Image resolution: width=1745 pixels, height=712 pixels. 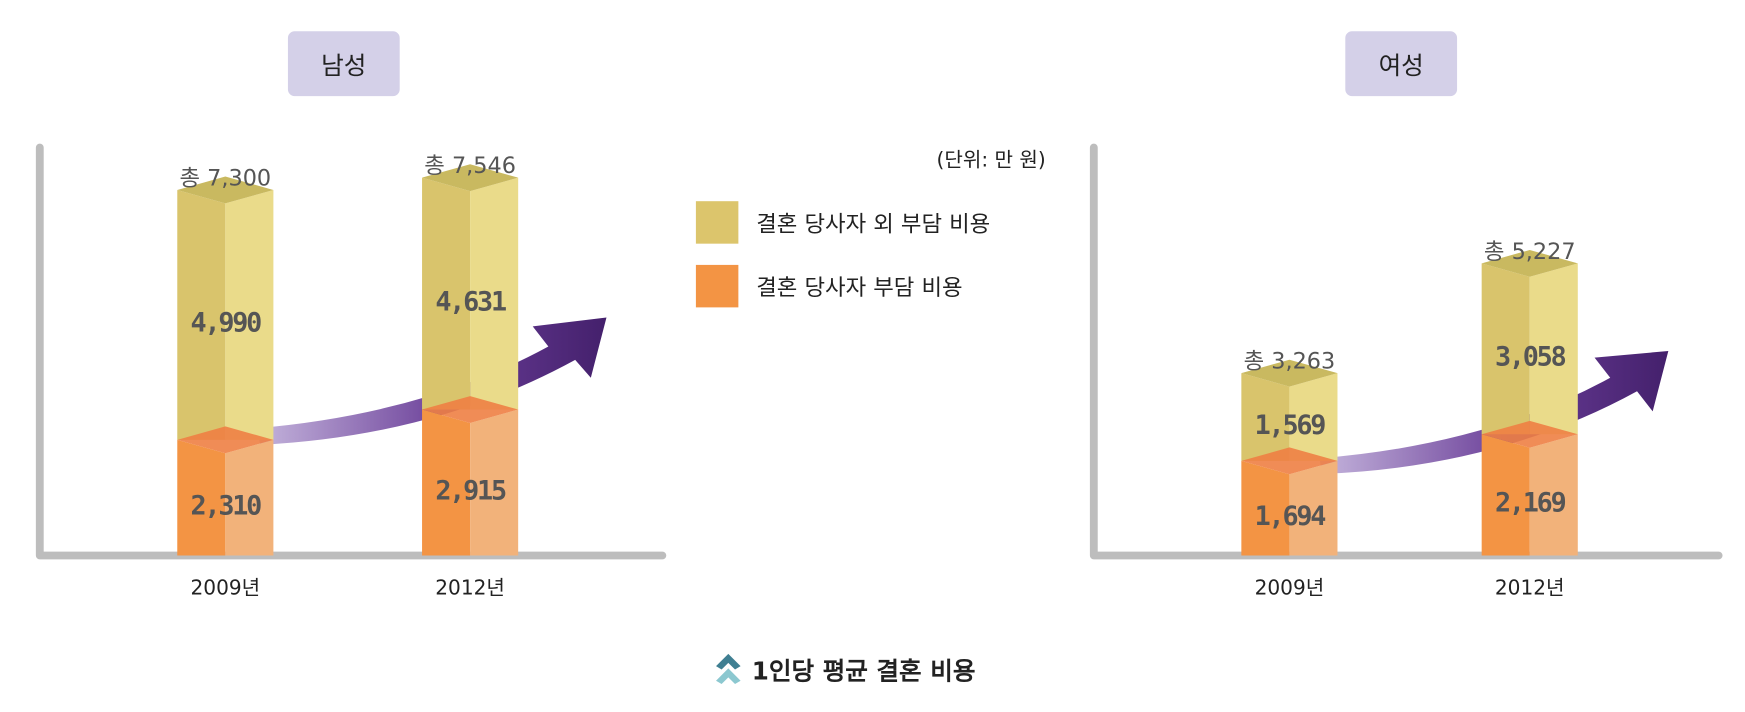 What do you see at coordinates (470, 301) in the screenshot?
I see `men-value-label-1-1: 4,631` at bounding box center [470, 301].